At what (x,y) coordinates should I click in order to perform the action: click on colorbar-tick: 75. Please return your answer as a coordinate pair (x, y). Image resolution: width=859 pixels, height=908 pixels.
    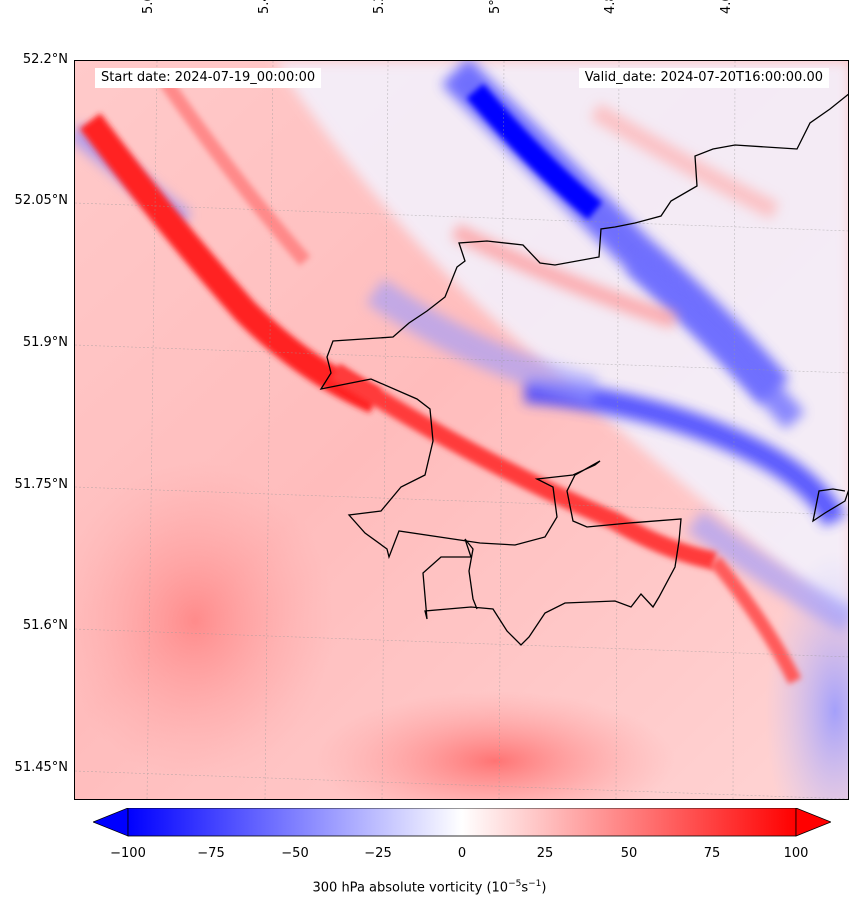
    Looking at the image, I should click on (712, 853).